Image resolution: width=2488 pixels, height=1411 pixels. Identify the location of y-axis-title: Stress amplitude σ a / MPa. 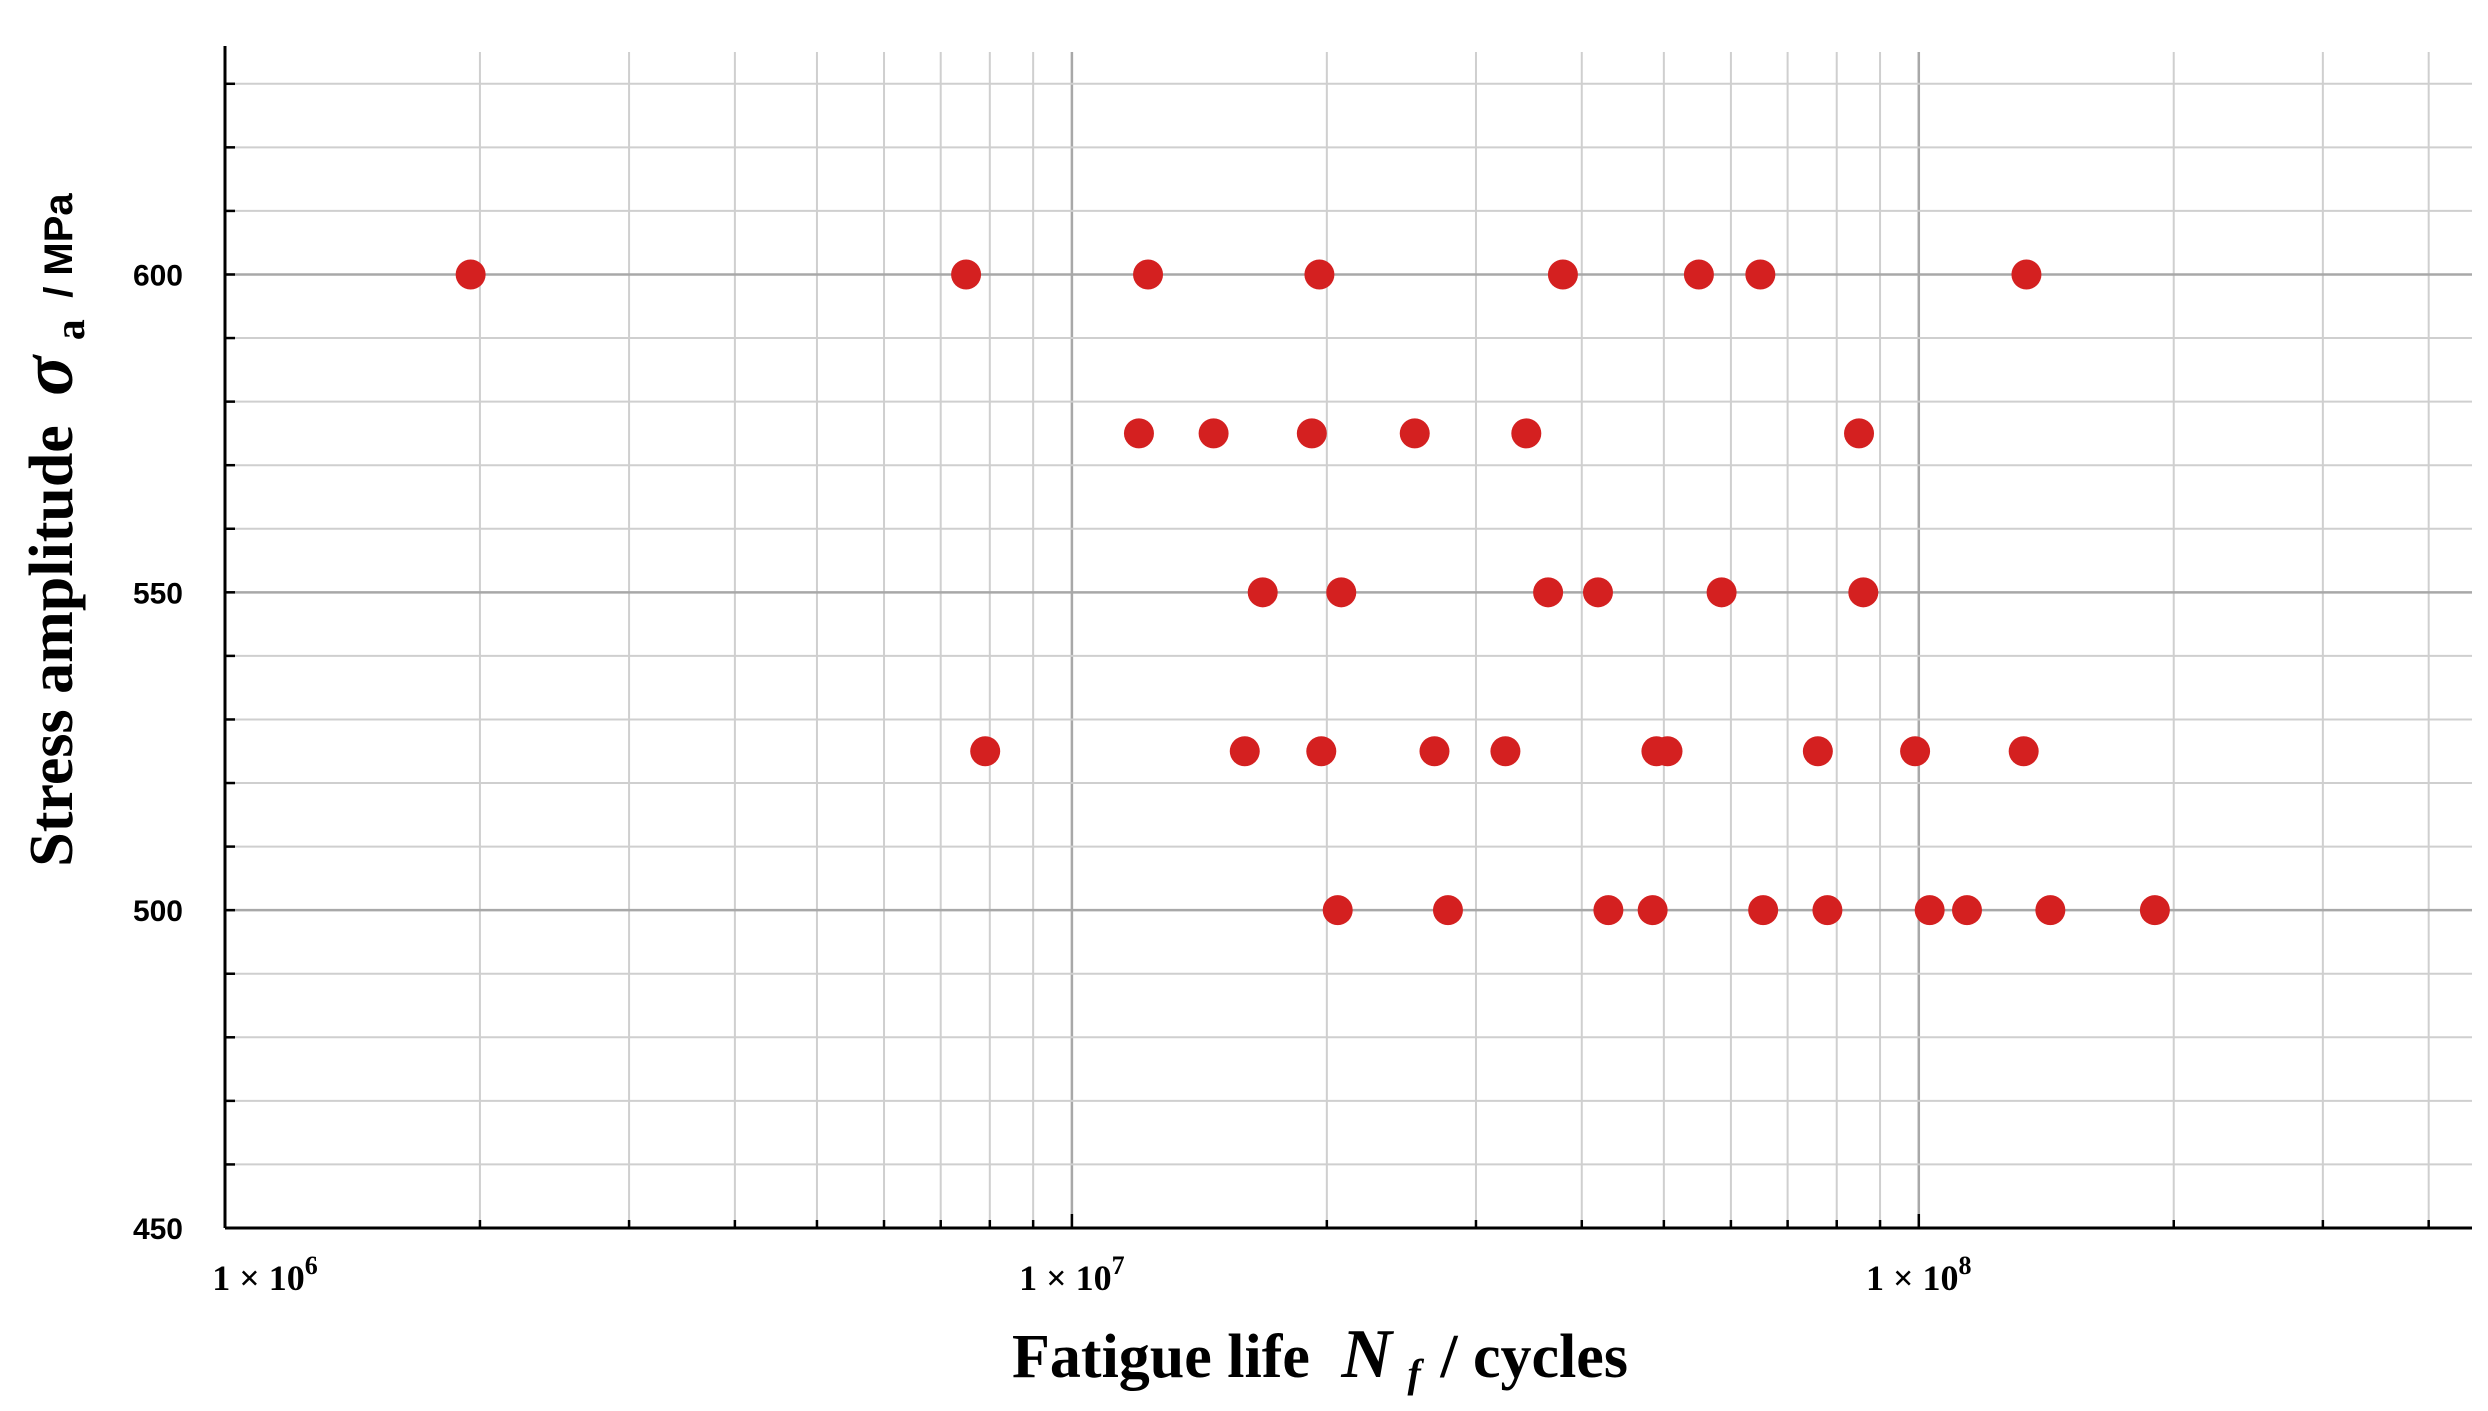
(52, 530).